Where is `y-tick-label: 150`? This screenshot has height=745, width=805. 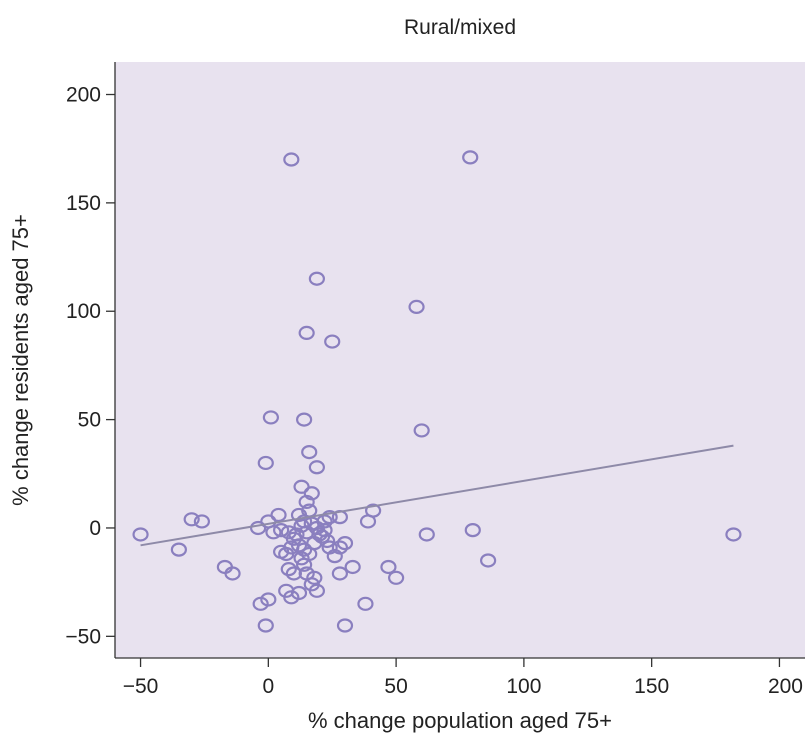 y-tick-label: 150 is located at coordinates (83, 203).